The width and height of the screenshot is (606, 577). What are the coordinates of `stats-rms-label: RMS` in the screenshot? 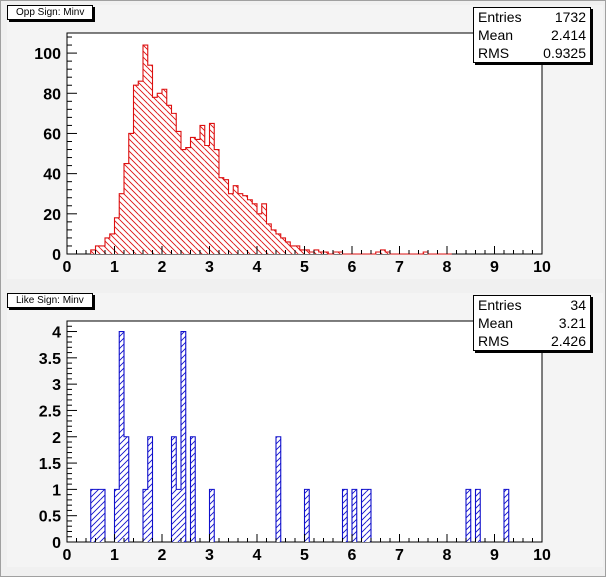 It's located at (494, 341).